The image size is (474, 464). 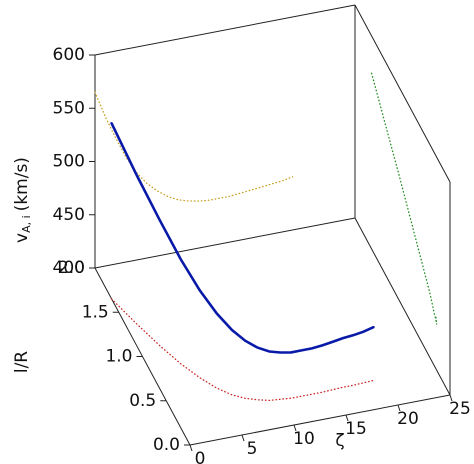 I want to click on x-tick-label: 5, so click(x=252, y=449).